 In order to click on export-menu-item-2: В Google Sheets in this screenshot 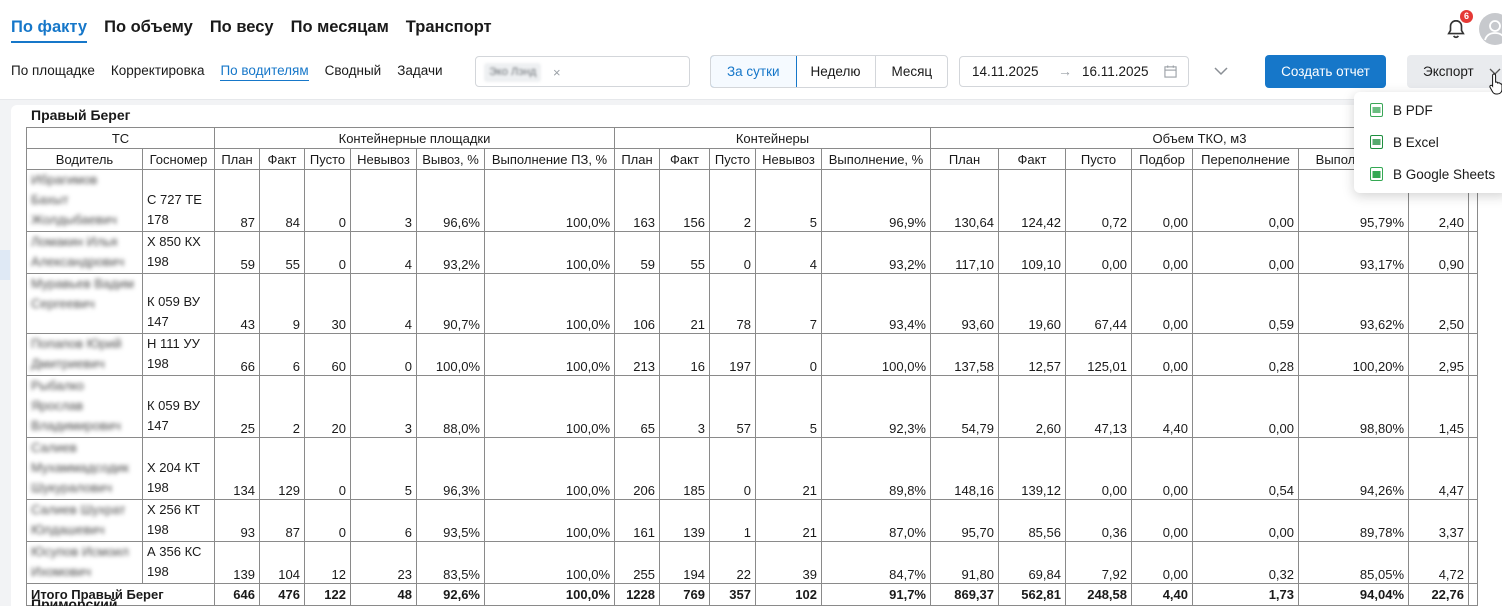, I will do `click(1432, 175)`.